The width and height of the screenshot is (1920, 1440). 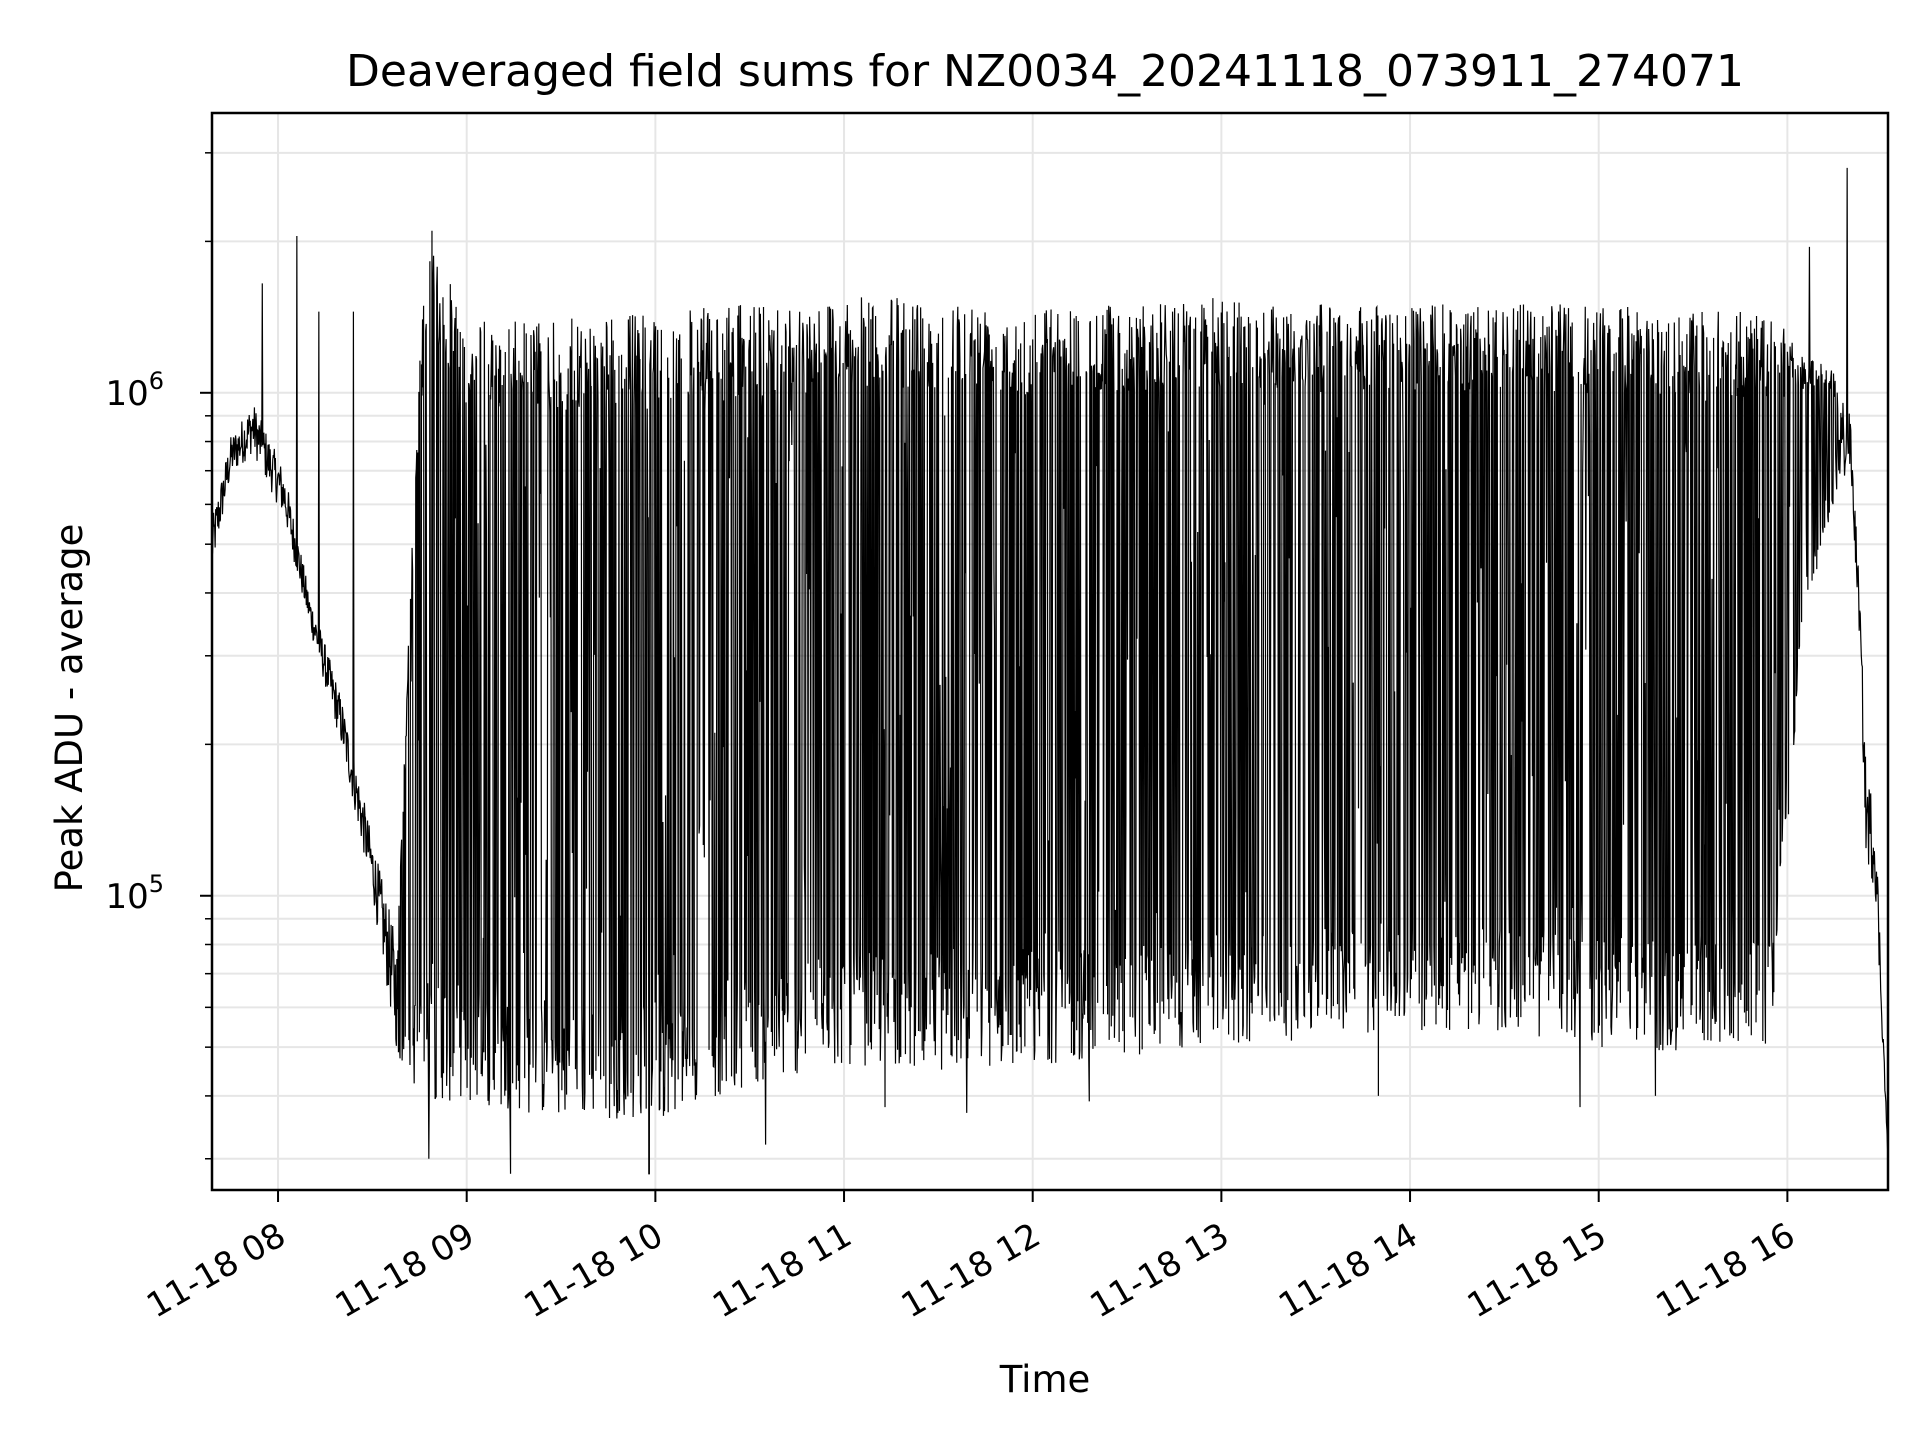 What do you see at coordinates (1045, 1379) in the screenshot?
I see `x-axis-label: Time` at bounding box center [1045, 1379].